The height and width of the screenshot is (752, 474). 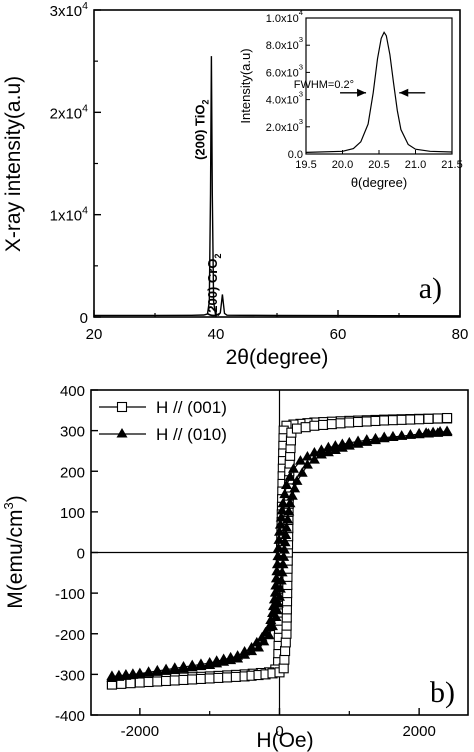 What do you see at coordinates (282, 46) in the screenshot?
I see `inset-ytick-label-base: 8.0x10` at bounding box center [282, 46].